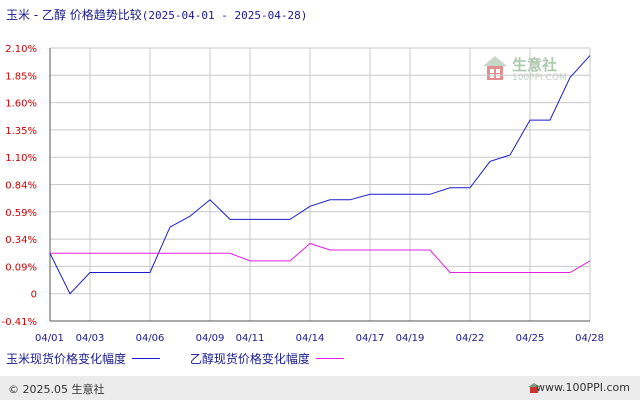  Describe the element at coordinates (535, 65) in the screenshot. I see `watermark-name: 生意社` at that location.